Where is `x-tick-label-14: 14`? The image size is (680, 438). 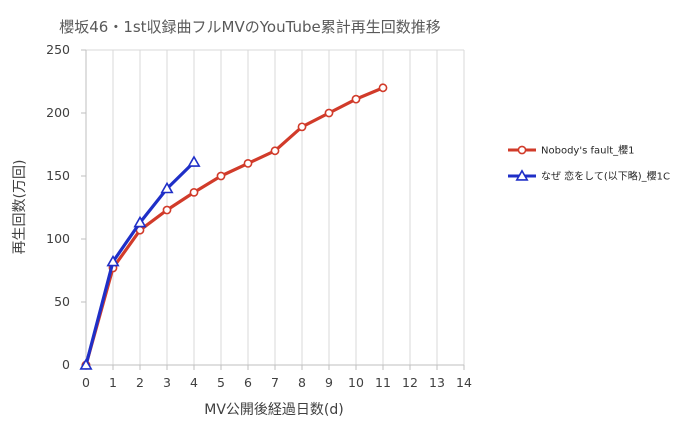 x-tick-label-14: 14 is located at coordinates (464, 382).